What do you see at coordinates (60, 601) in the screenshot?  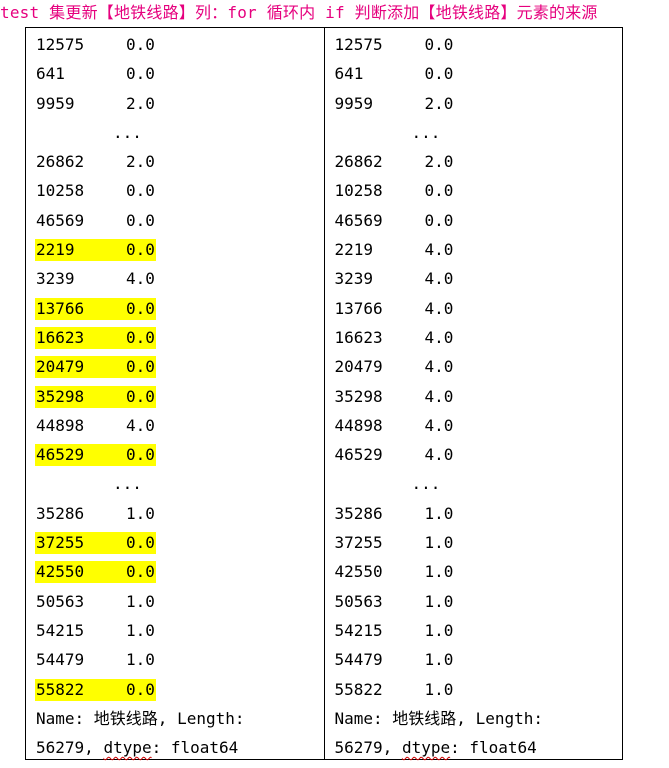 I see `row-index: 50563` at bounding box center [60, 601].